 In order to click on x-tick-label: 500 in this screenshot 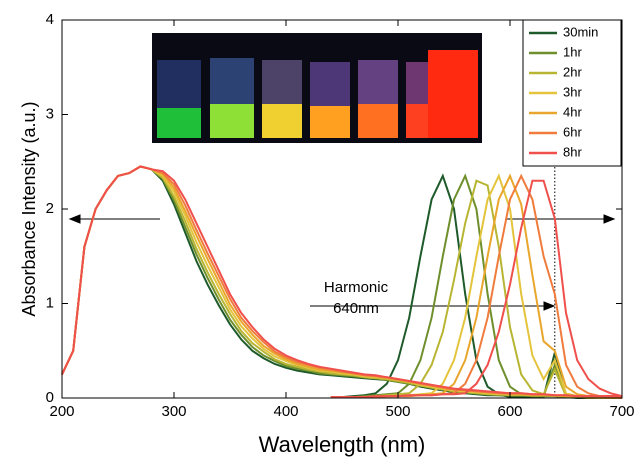, I will do `click(397, 411)`.